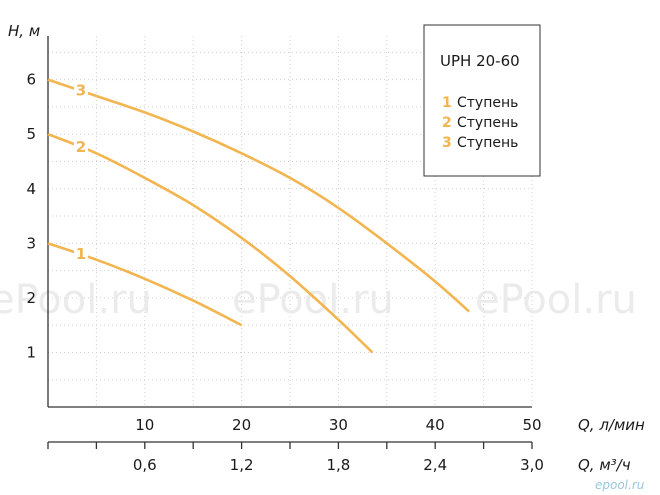 The image size is (660, 495). Describe the element at coordinates (31, 243) in the screenshot. I see `y-tick-label: 3` at that location.